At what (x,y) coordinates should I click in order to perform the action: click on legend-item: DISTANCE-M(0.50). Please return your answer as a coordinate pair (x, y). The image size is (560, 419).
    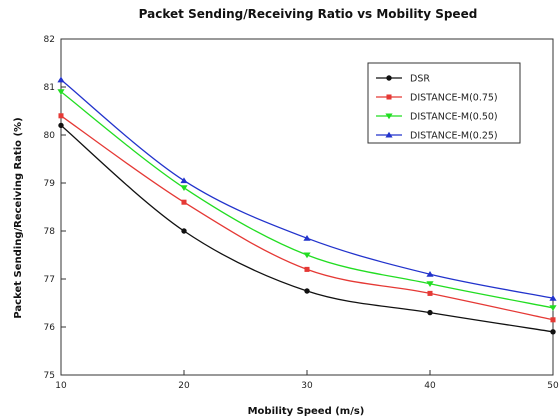
    Looking at the image, I should click on (437, 117).